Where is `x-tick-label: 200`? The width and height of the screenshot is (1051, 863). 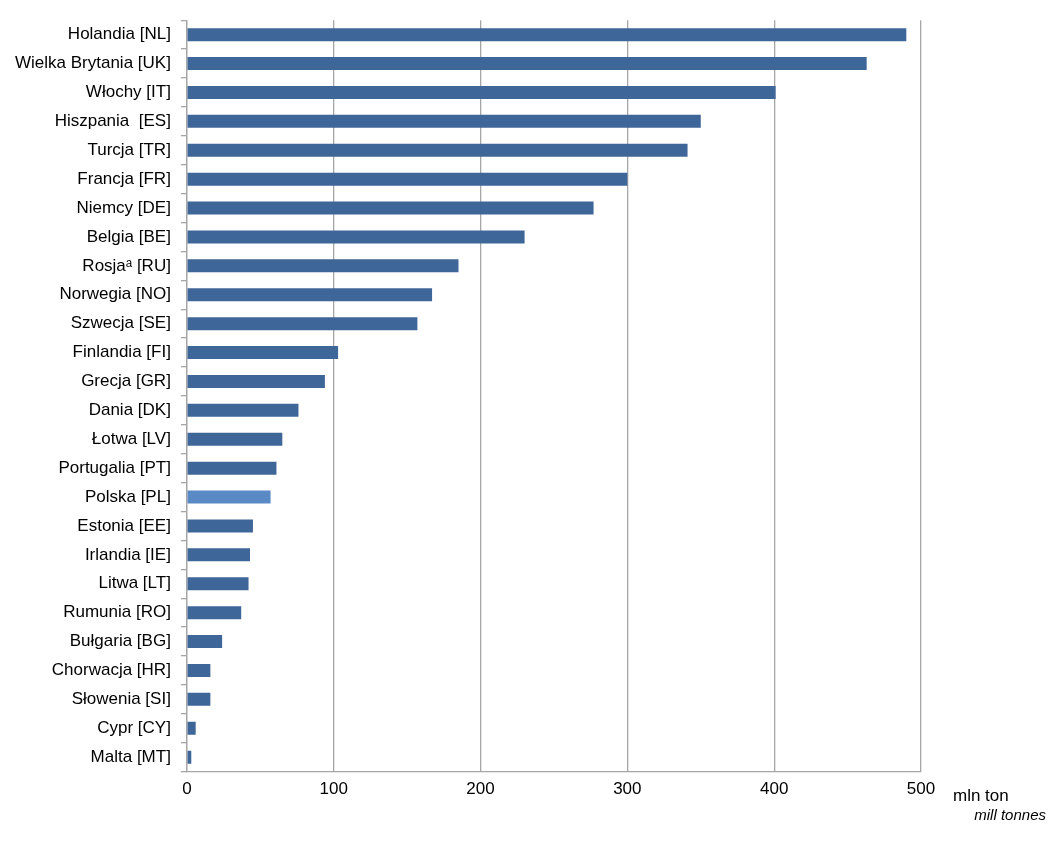 x-tick-label: 200 is located at coordinates (480, 789).